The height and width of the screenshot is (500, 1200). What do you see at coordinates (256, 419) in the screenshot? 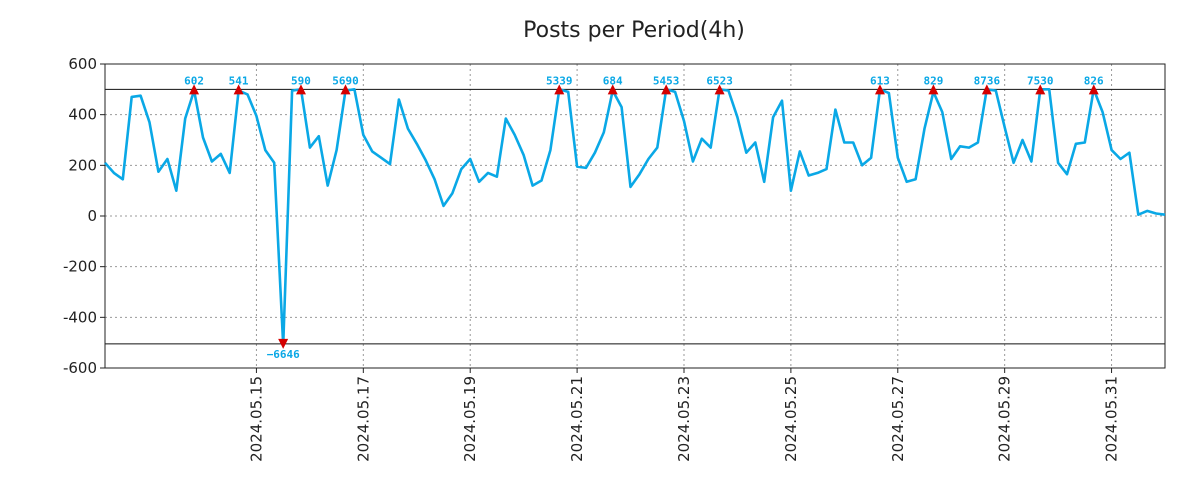
I see `x-tick-label: 2024.05.15` at bounding box center [256, 419].